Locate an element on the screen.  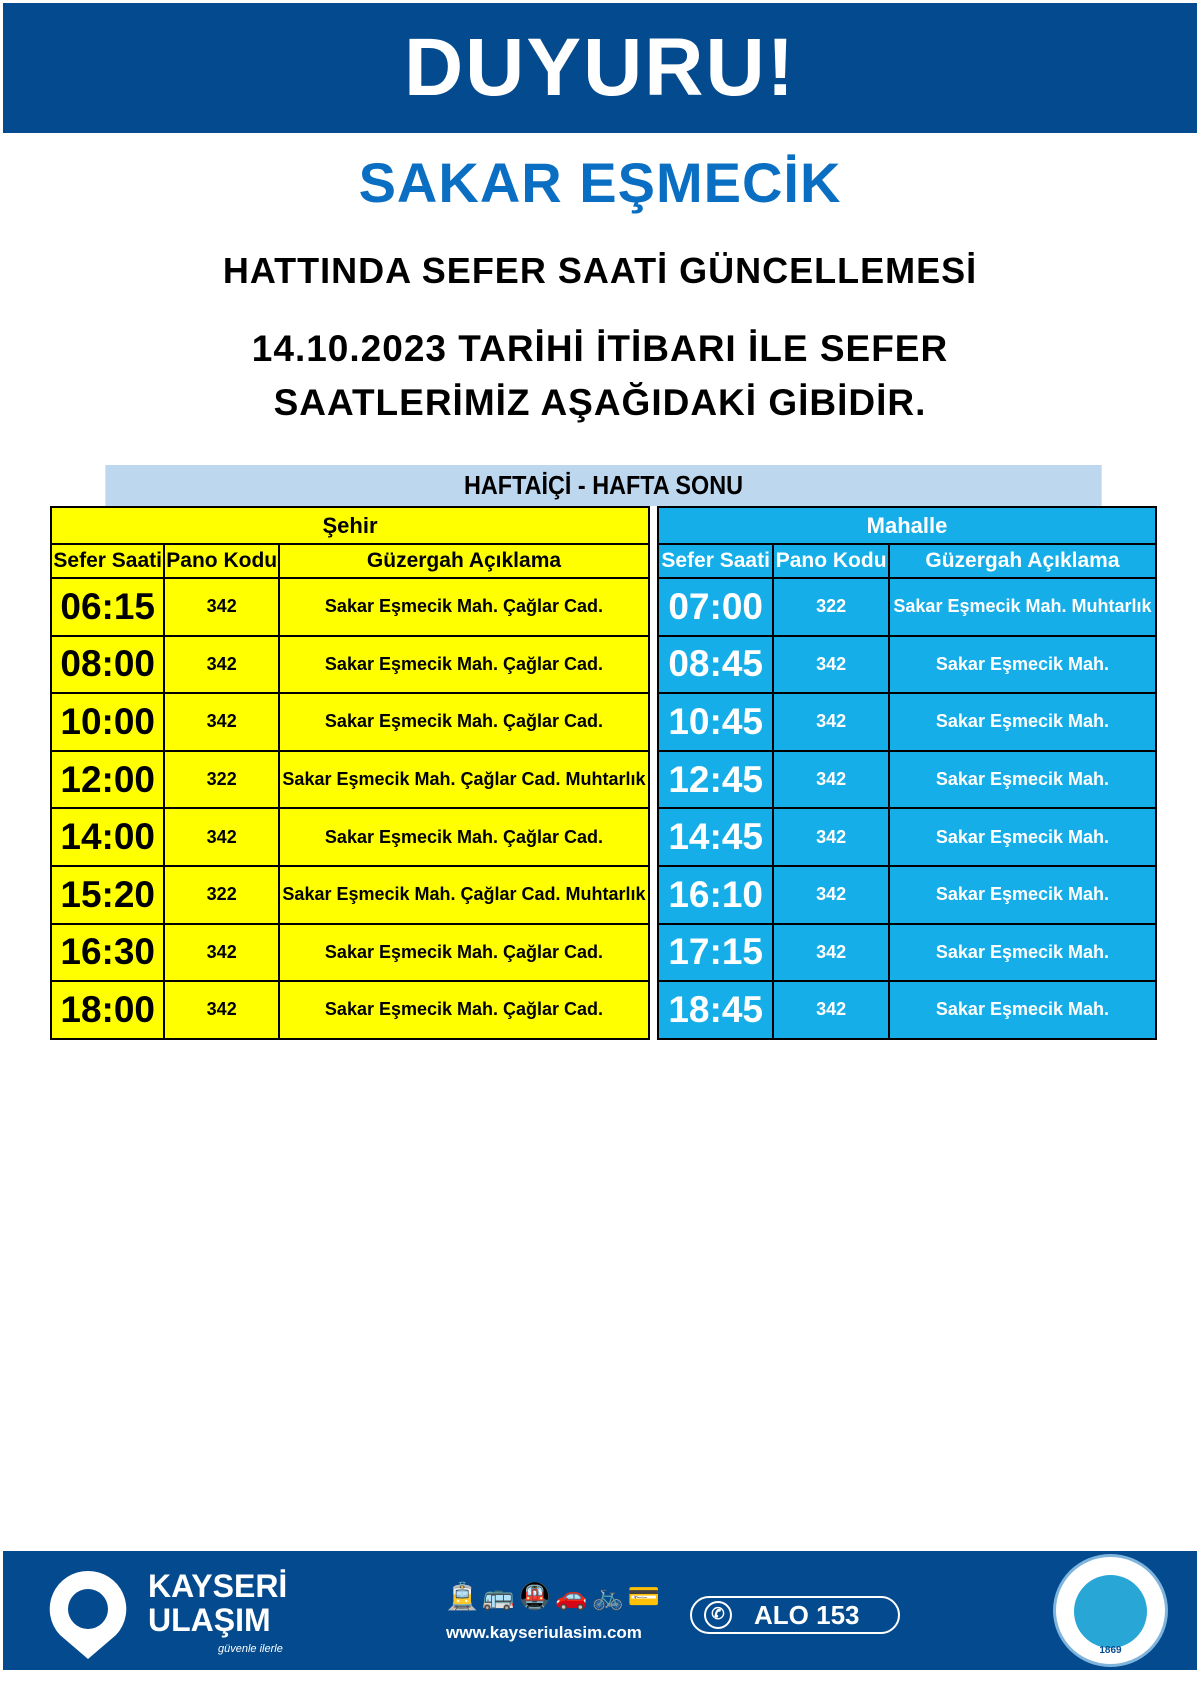
table-row: 16:30 342 Sakar Eşmecik Mah. Çağlar Cad. is located at coordinates (349, 952).